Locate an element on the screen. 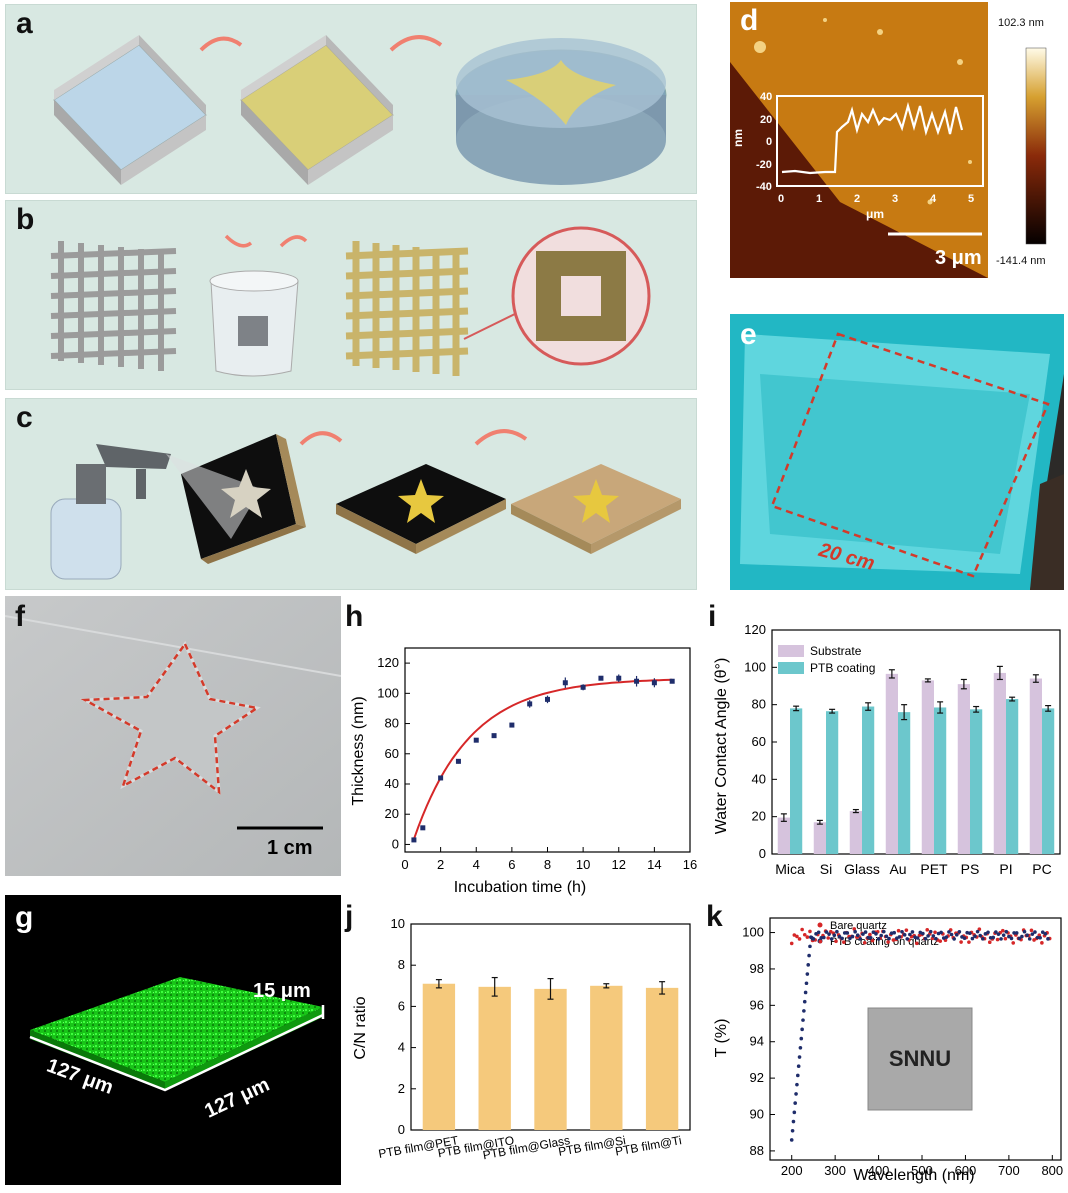  h-xtick-label: 14 is located at coordinates (654, 864).